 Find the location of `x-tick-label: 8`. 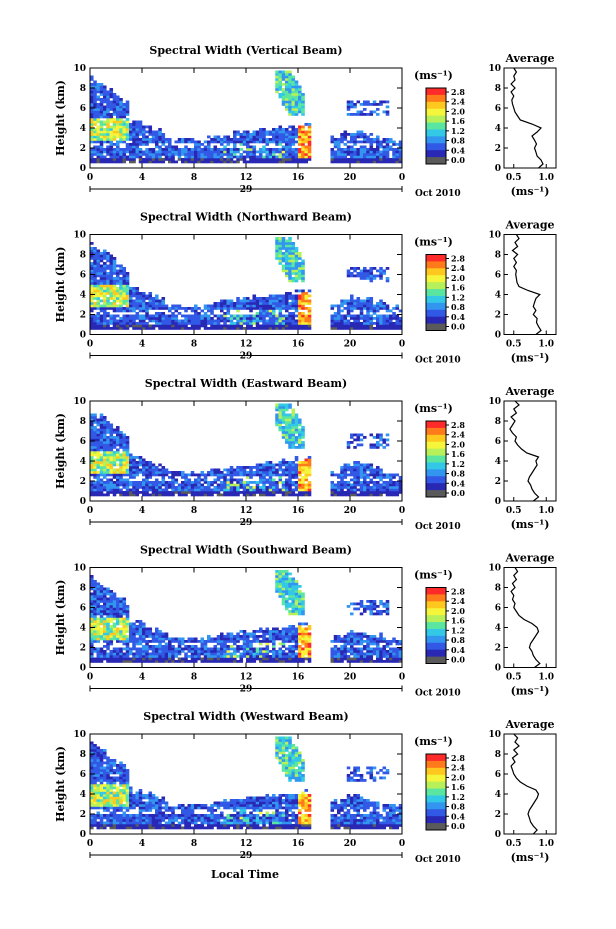

x-tick-label: 8 is located at coordinates (194, 345).